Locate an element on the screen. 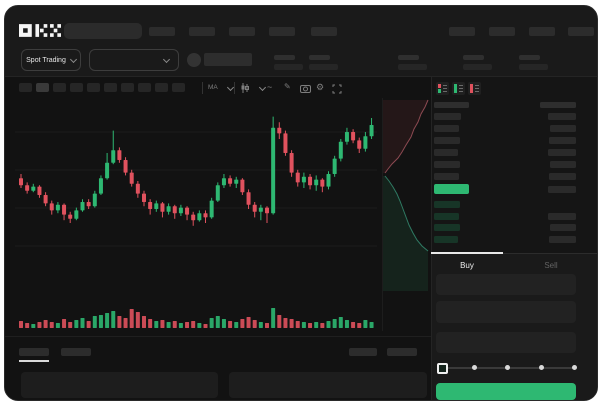 The height and width of the screenshot is (405, 603). search-input is located at coordinates (103, 31).